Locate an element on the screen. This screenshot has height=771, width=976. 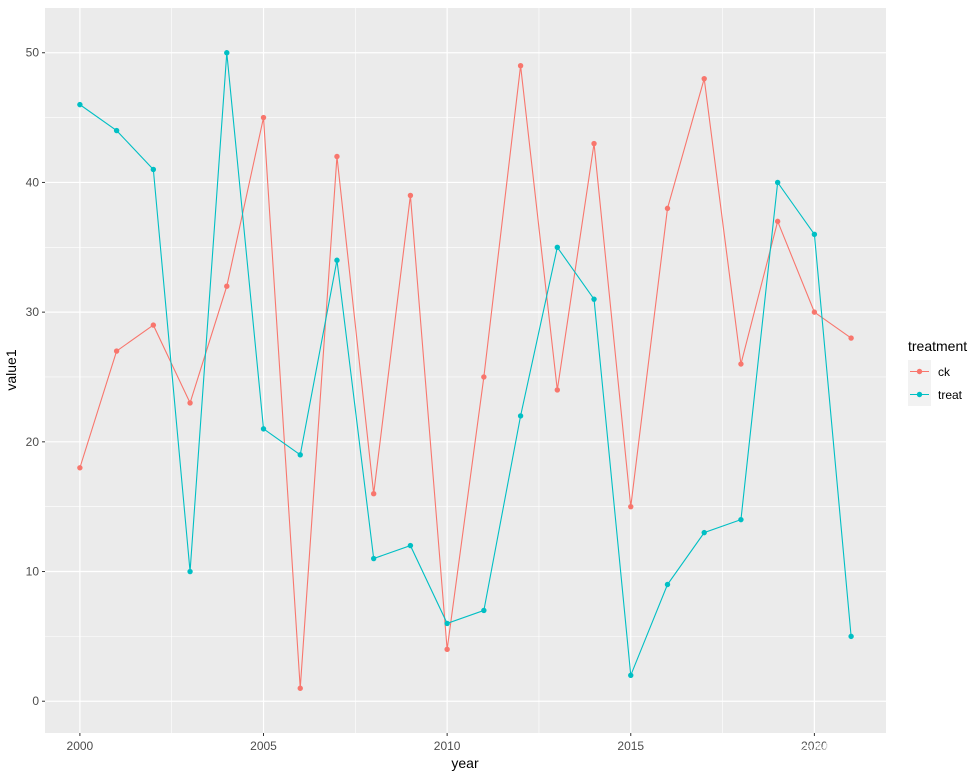
x-tick-label: 2010 is located at coordinates (447, 746).